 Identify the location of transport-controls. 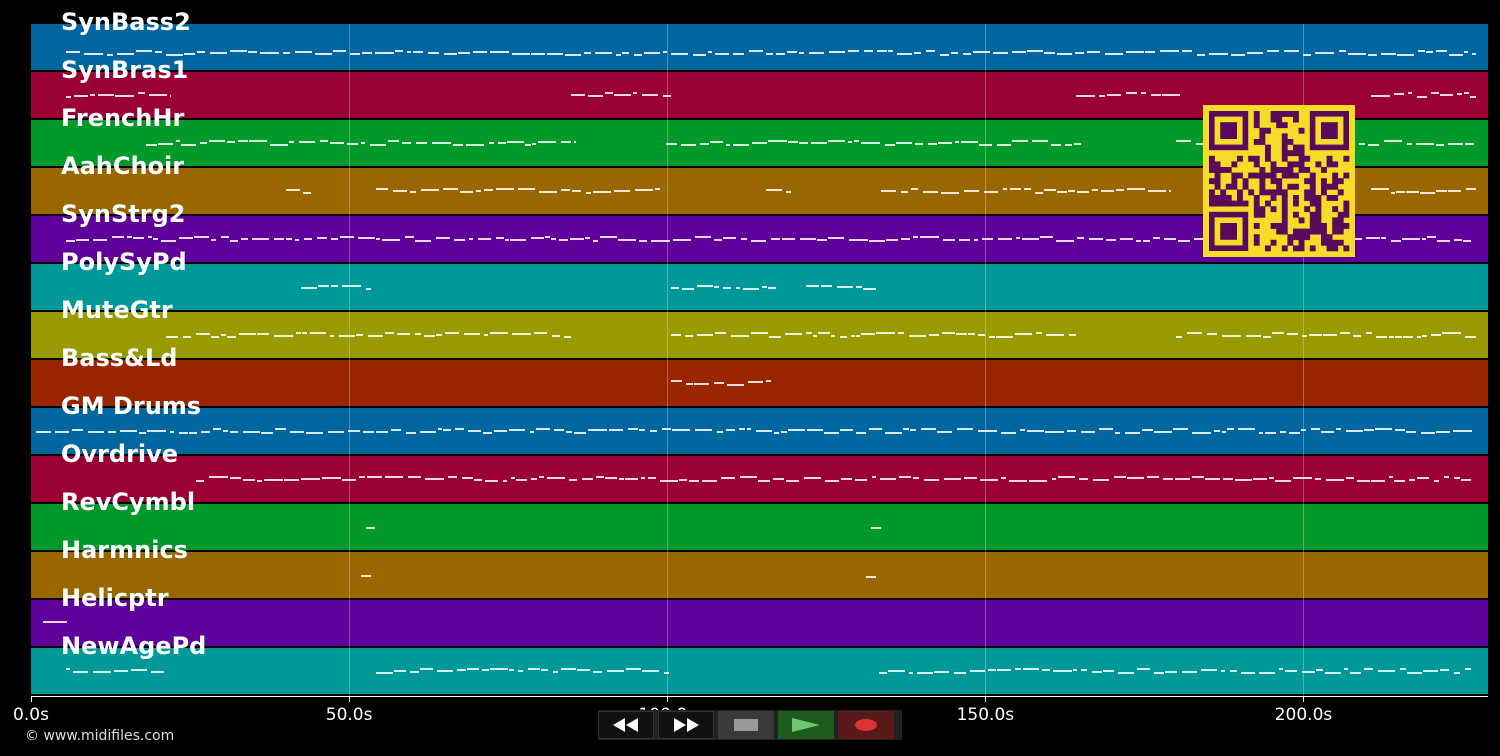
(750, 725).